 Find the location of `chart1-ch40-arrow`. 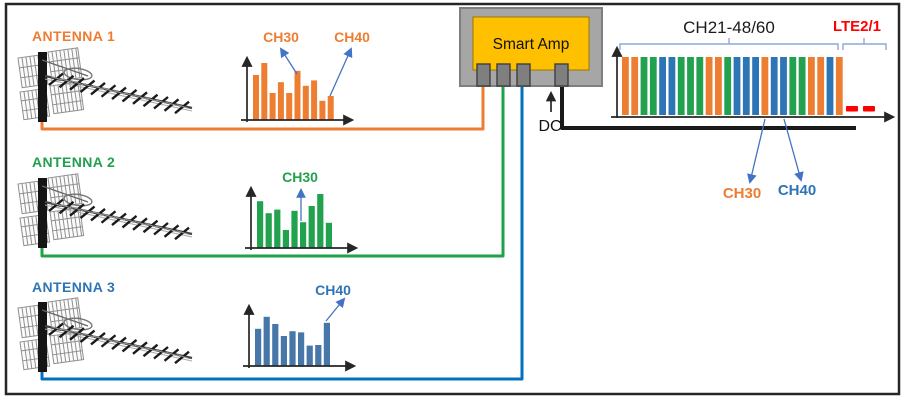

chart1-ch40-arrow is located at coordinates (341, 72).